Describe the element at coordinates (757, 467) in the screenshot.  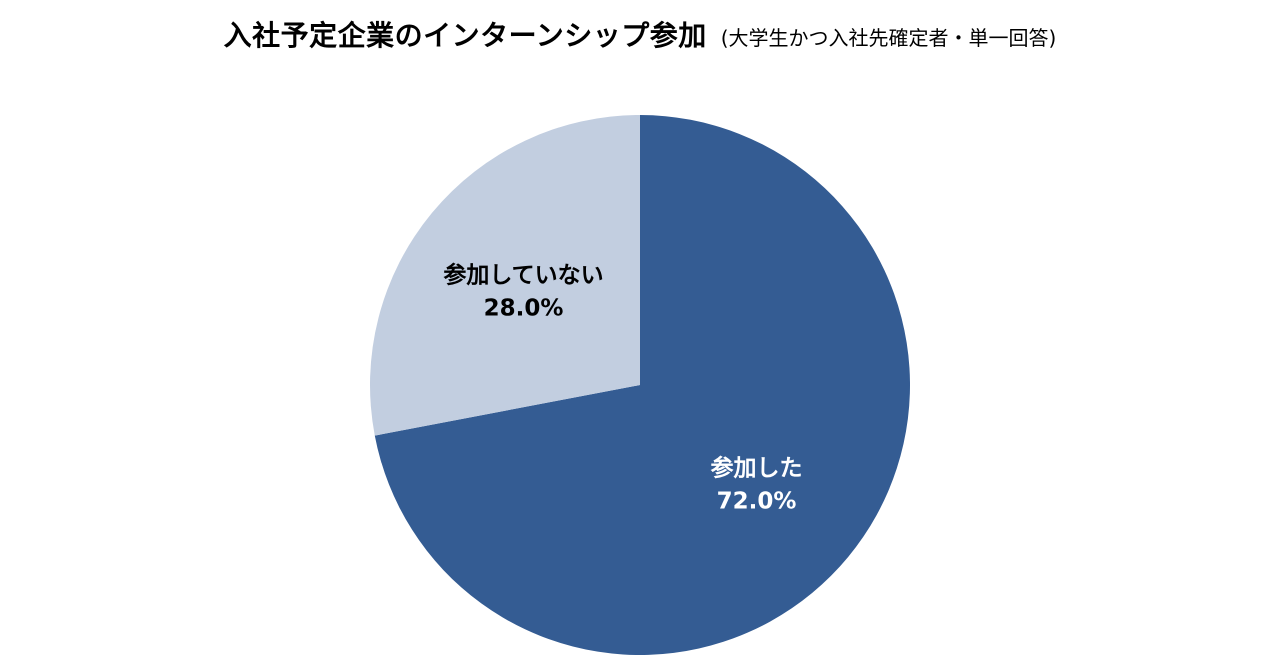
I see `slice-label-0: 参加した` at that location.